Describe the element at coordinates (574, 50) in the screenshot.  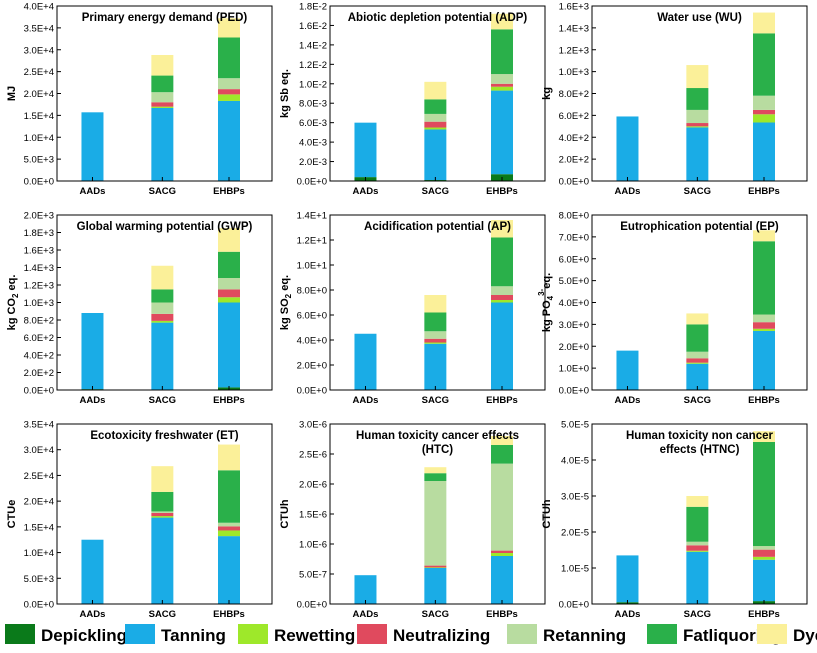
I see `y-tick-label: 1.2E+3` at that location.